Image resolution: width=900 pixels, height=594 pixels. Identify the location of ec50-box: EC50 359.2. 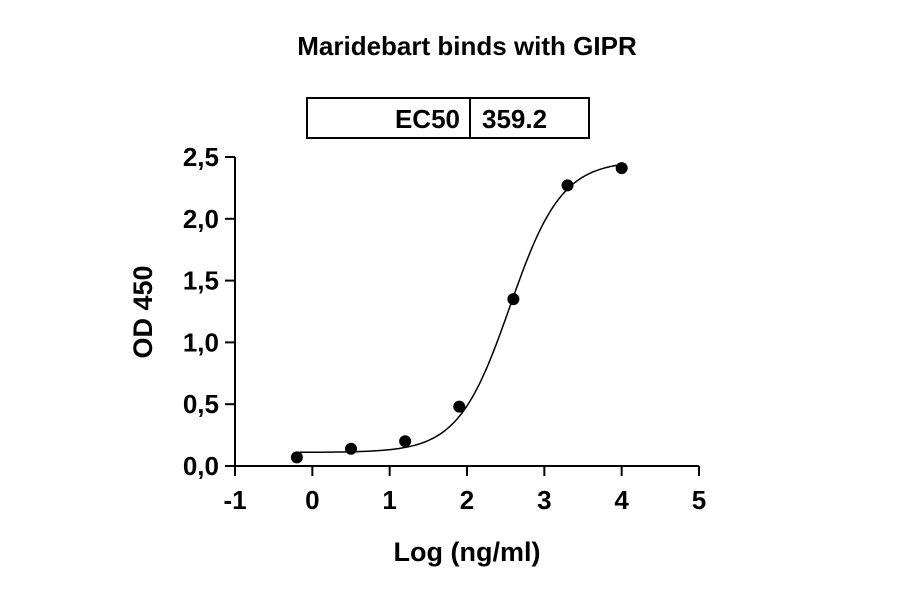
(448, 118).